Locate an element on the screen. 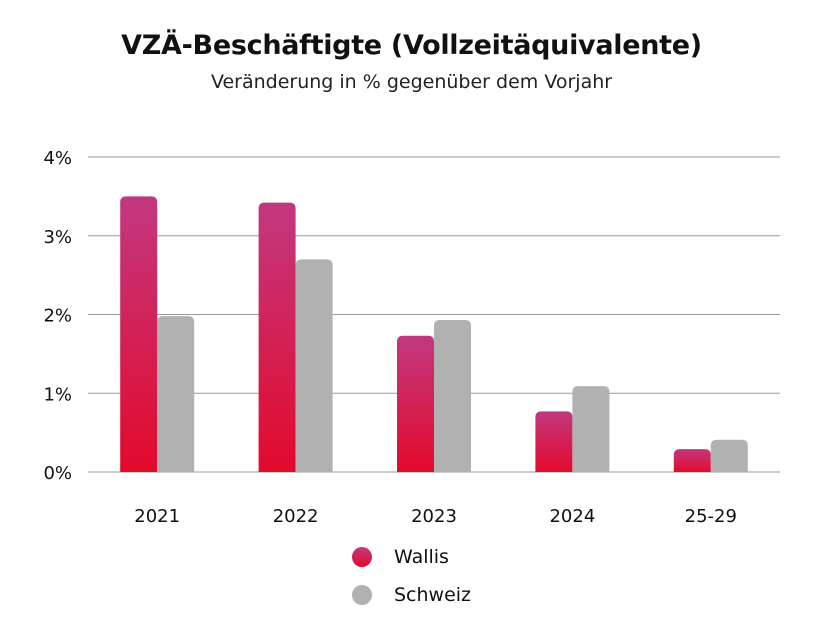  y-tick-label: 1% is located at coordinates (57, 394).